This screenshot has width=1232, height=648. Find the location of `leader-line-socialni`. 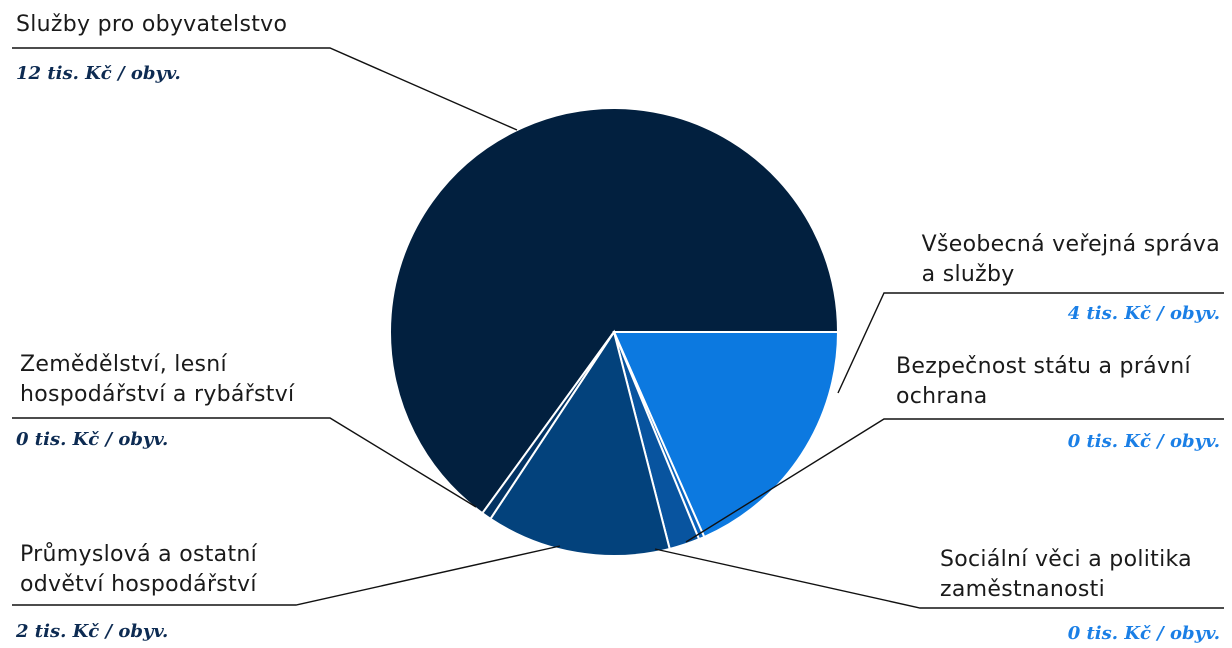

leader-line-socialni is located at coordinates (939, 578).